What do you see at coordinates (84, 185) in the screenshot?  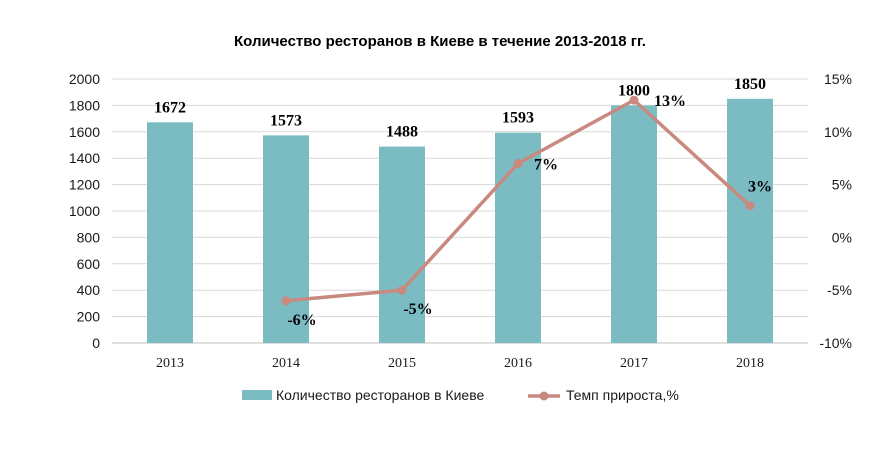 I see `y-left-tick-label: 1200` at bounding box center [84, 185].